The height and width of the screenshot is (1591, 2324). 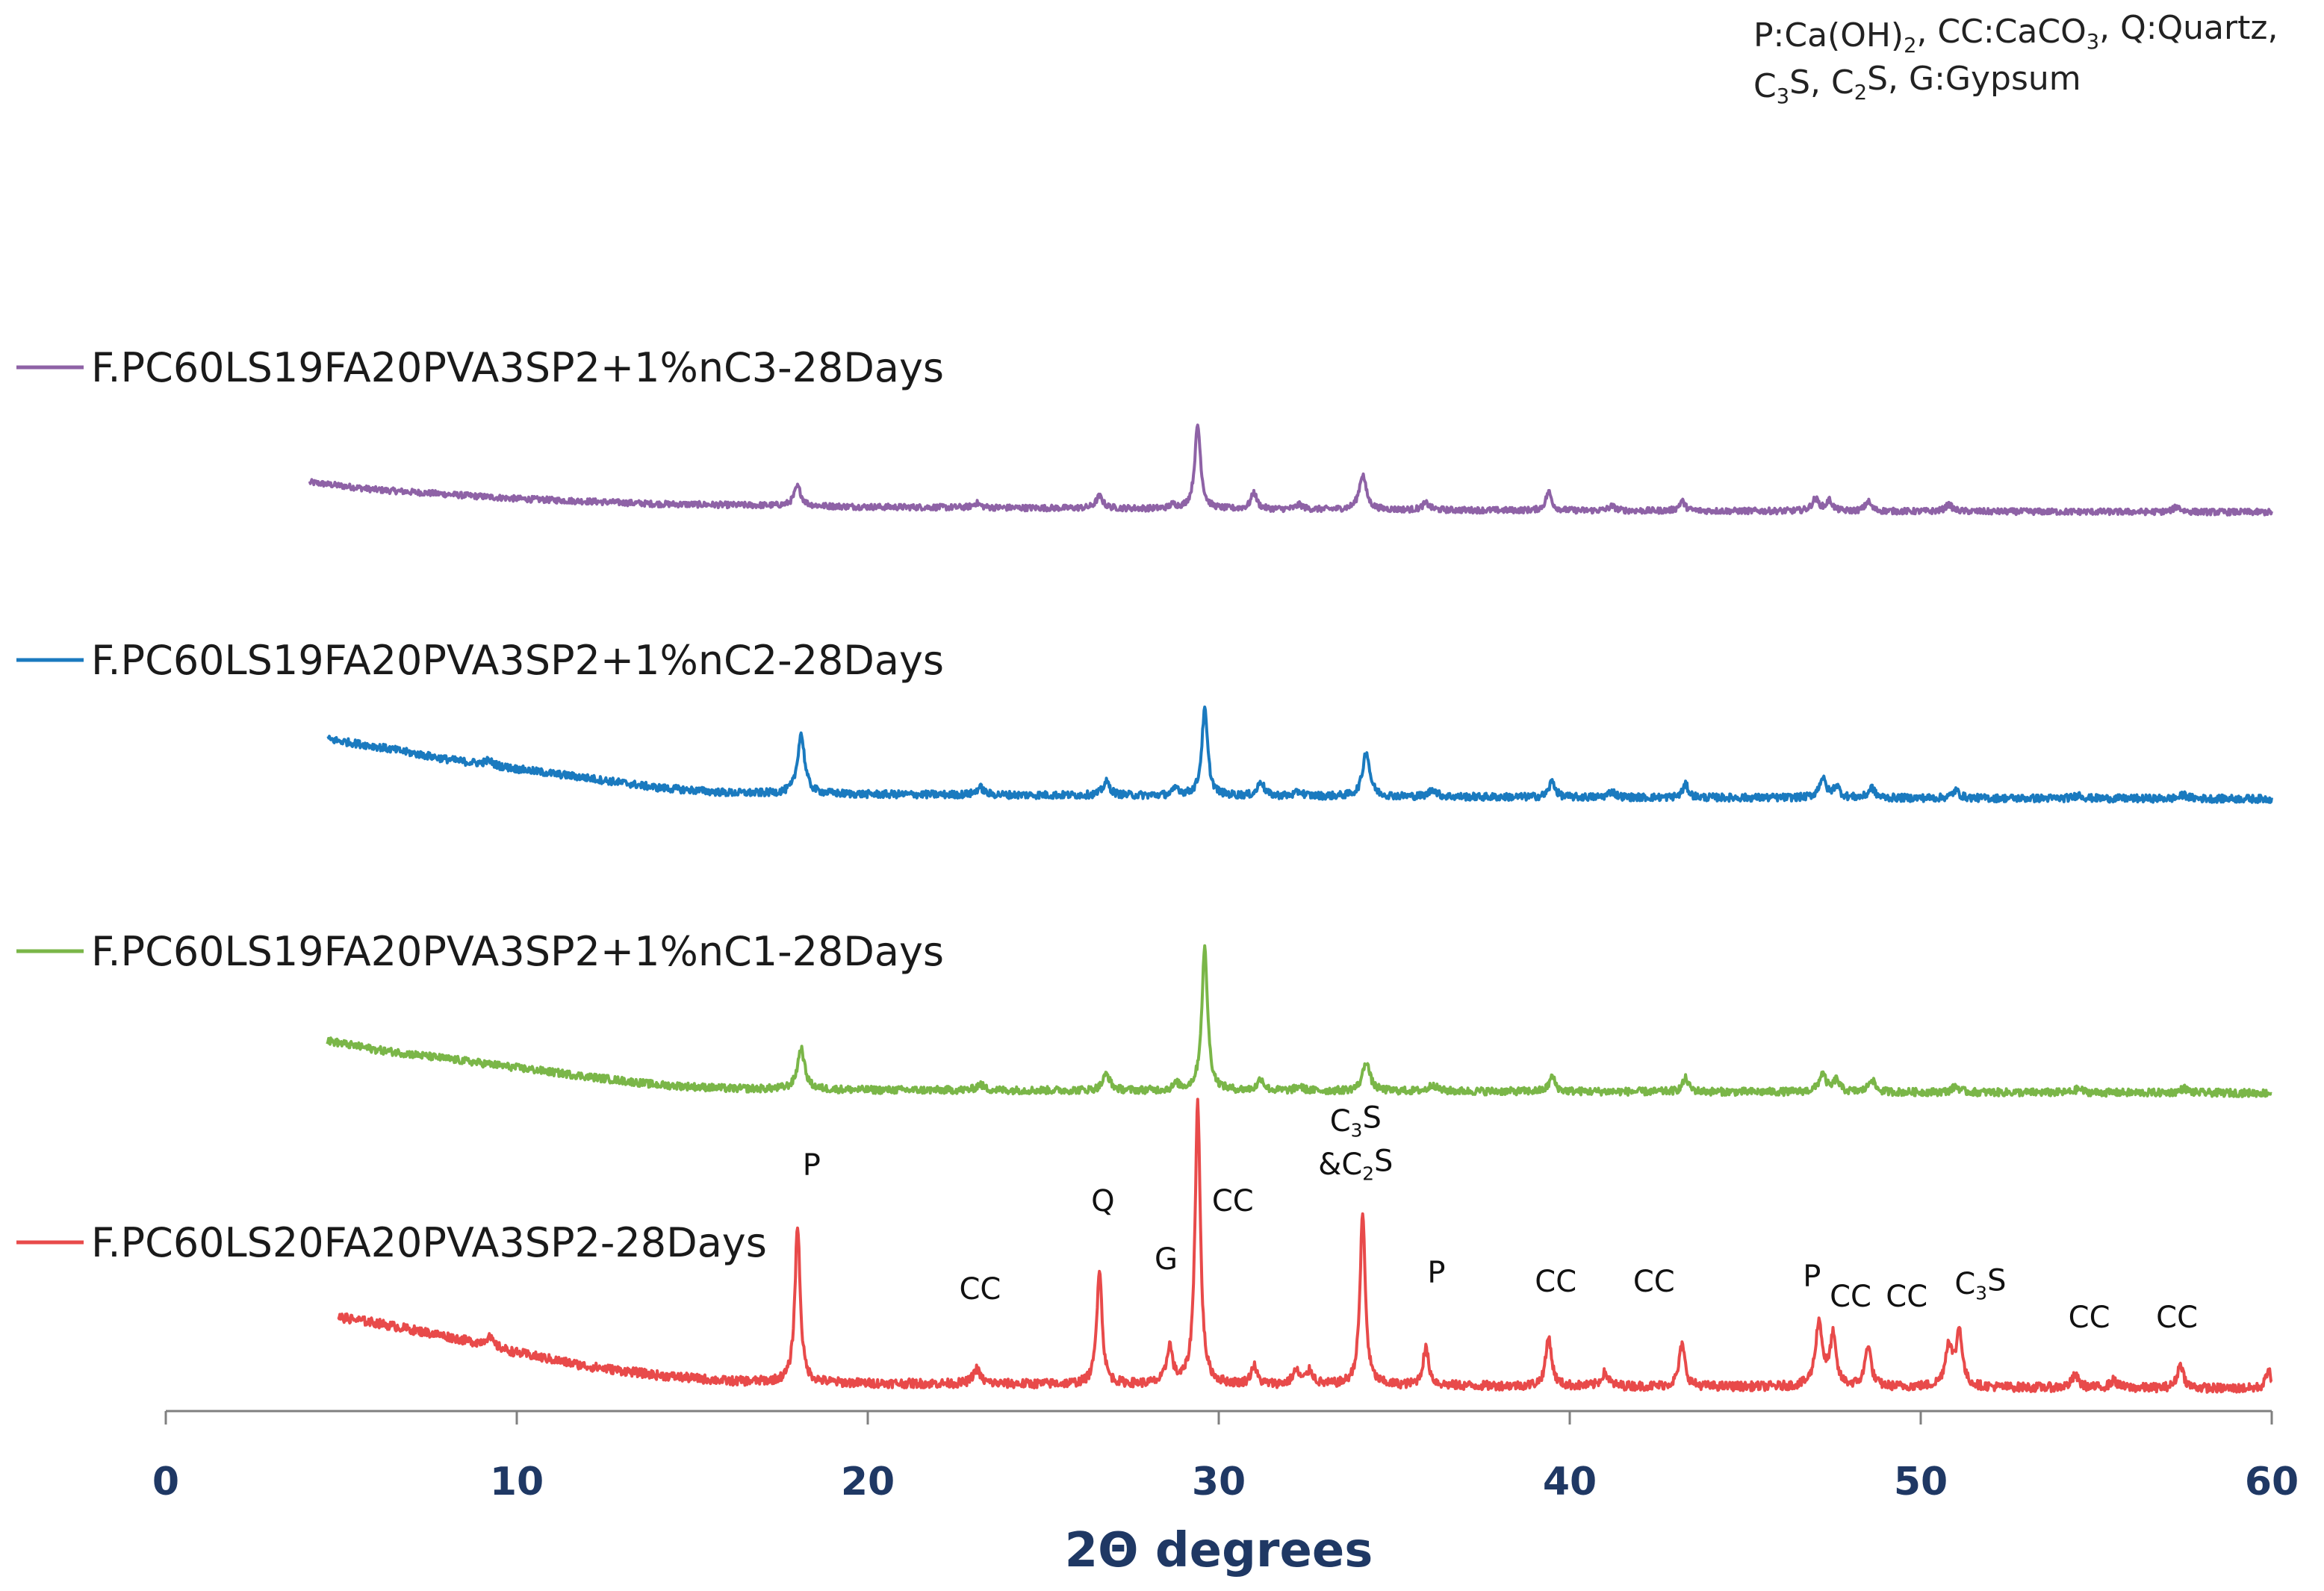 What do you see at coordinates (517, 951) in the screenshot?
I see `legend-label-3: F.PC60LS19FA20PVA3SP2+1%nC1-28Days` at bounding box center [517, 951].